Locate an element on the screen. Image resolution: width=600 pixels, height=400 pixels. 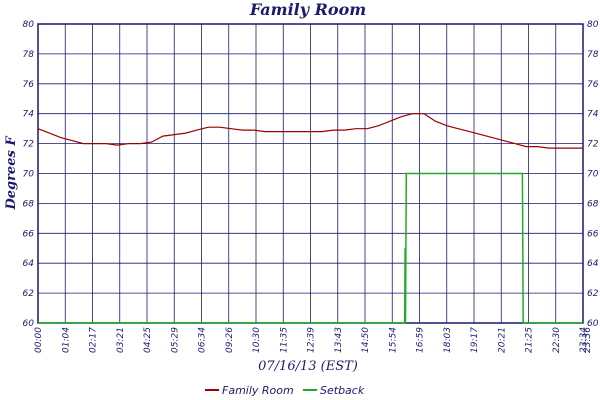
y-axis-label: Degrees F is located at coordinates (11, 173).